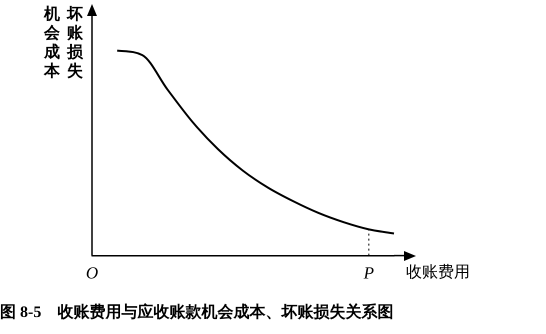  I want to click on x-tick-label: P, so click(368, 272).